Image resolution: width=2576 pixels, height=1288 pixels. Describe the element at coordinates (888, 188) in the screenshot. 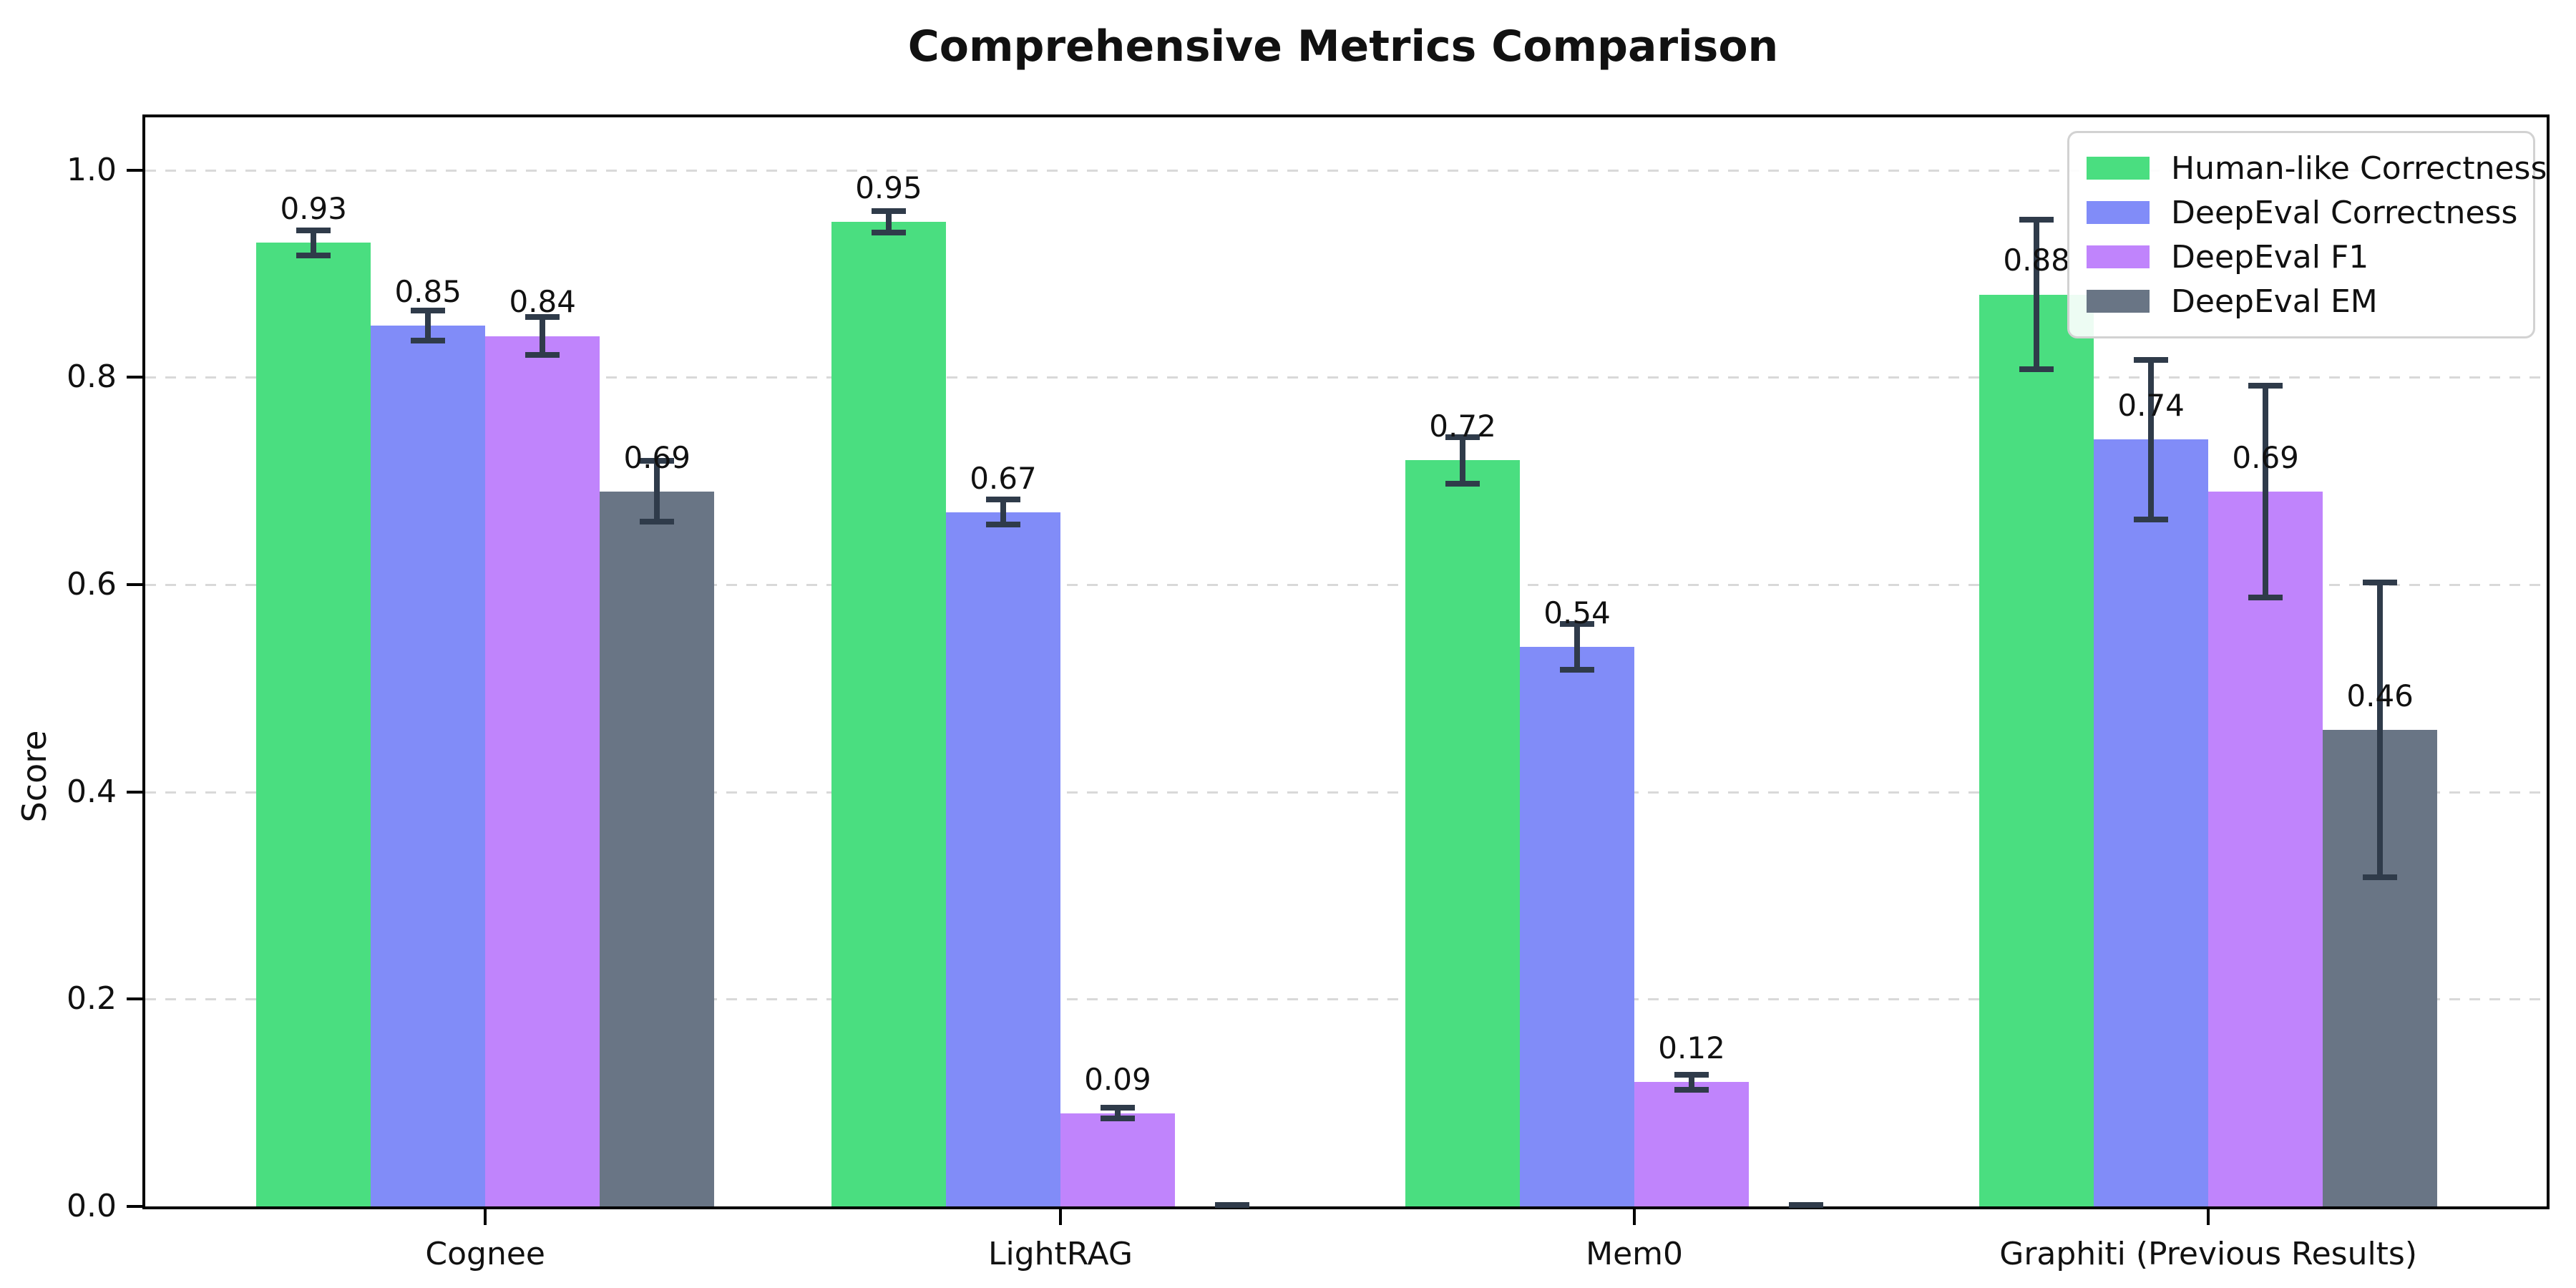

I see `bar-value-label: 0.95` at that location.